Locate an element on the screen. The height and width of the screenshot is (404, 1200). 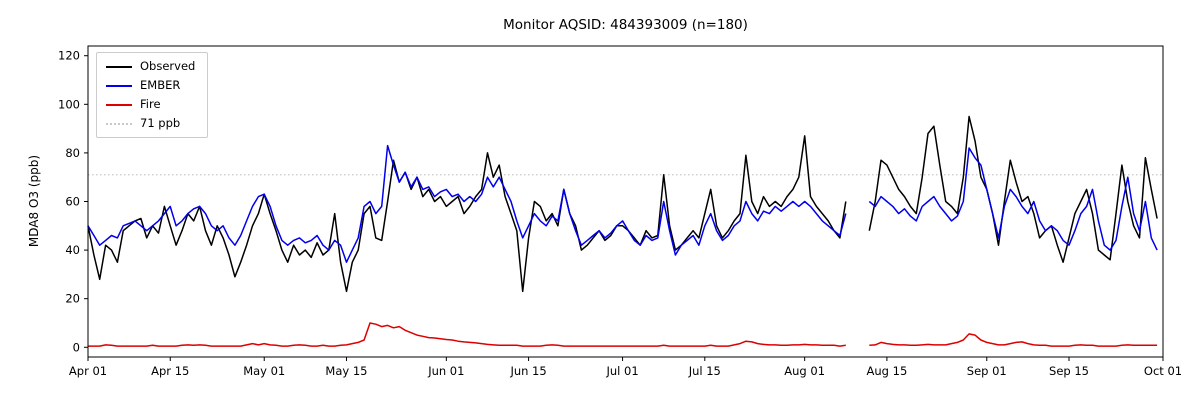
y-tick-label: 60 is located at coordinates (72, 202).